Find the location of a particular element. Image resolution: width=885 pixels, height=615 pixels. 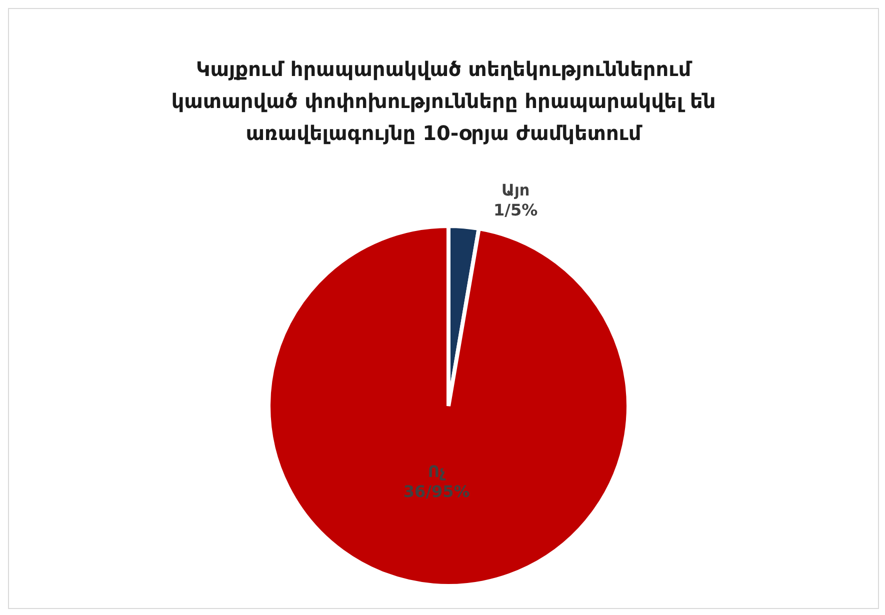

chart-title: Կայքում հրապարակված տեղեկություններում կատարված փոփոխությունները հրապարակվել են առավելագույնը 10-օրյա ժամկետում is located at coordinates (443, 101).